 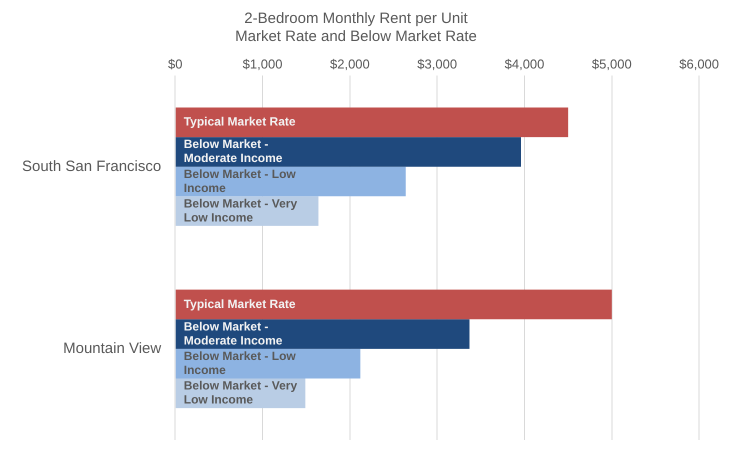 I want to click on text: Below Market - Low Income, so click(x=240, y=363).